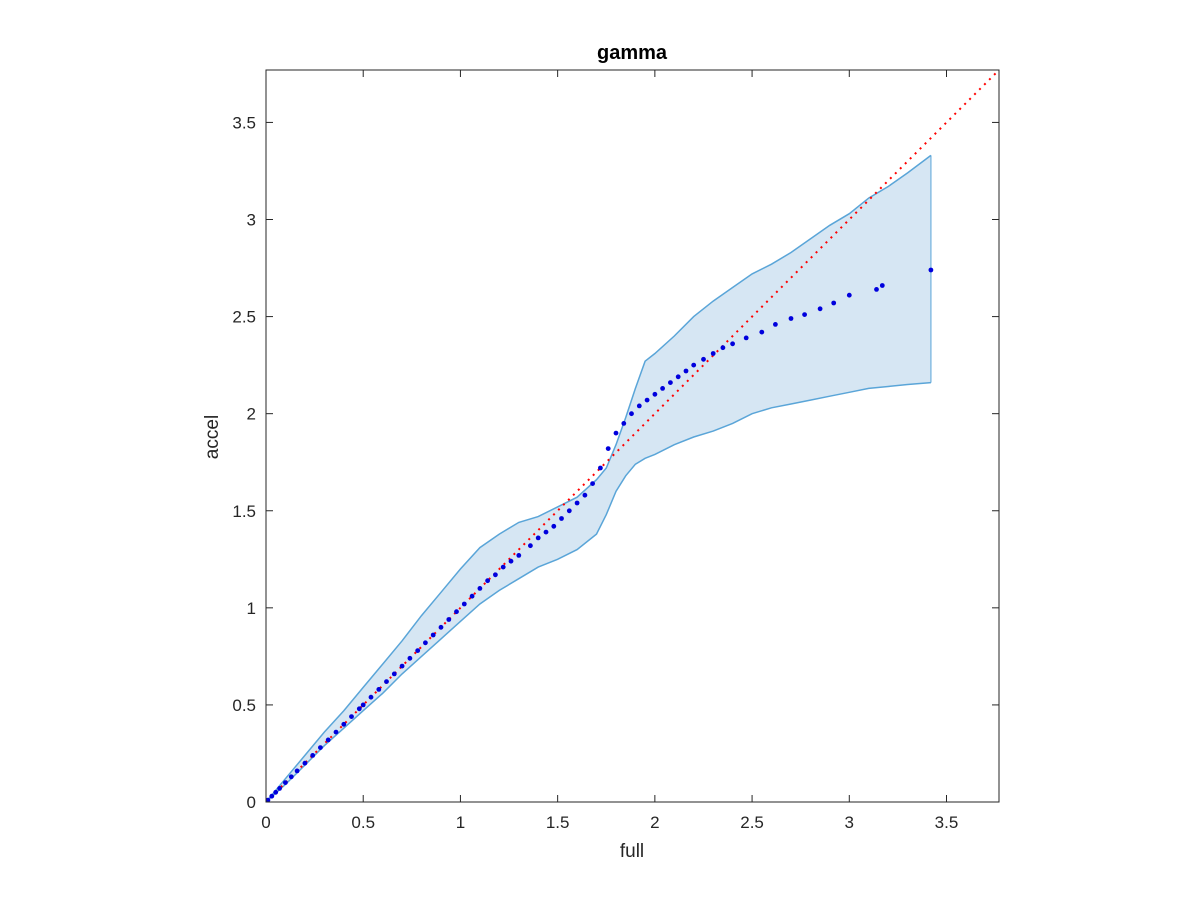 The height and width of the screenshot is (900, 1200). What do you see at coordinates (251, 802) in the screenshot?
I see `y-tick-label: 0` at bounding box center [251, 802].